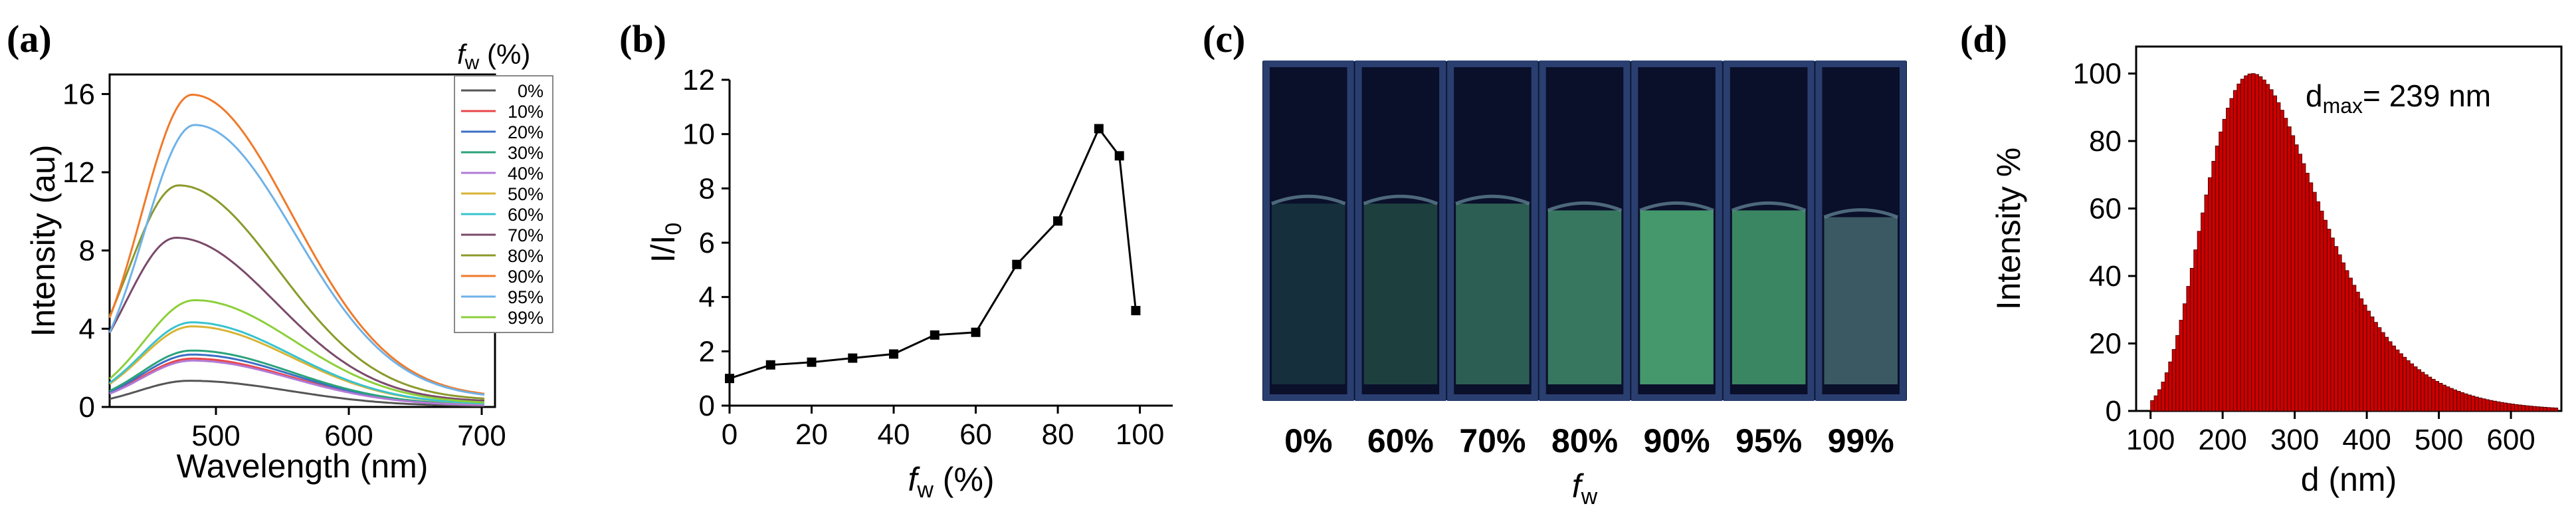 Image resolution: width=2576 pixels, height=520 pixels. I want to click on y-tick-label-a: 12, so click(78, 172).